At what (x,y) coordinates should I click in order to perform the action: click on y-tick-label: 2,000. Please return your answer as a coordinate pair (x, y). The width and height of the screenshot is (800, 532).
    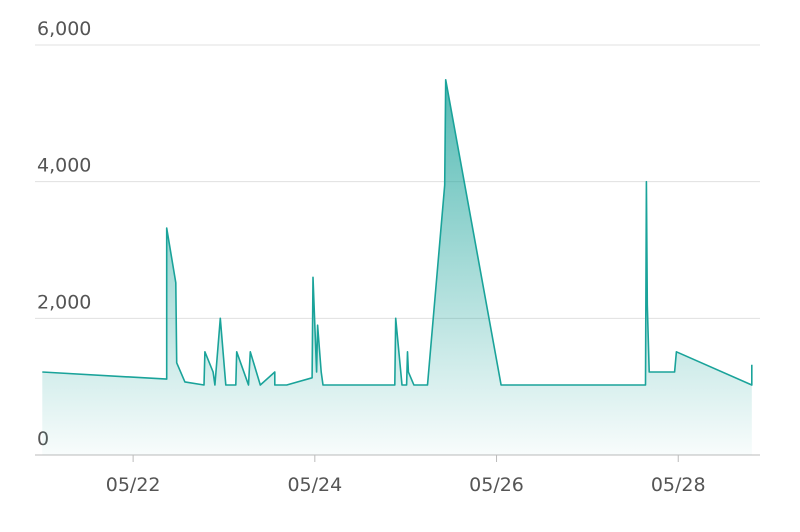
    Looking at the image, I should click on (64, 302).